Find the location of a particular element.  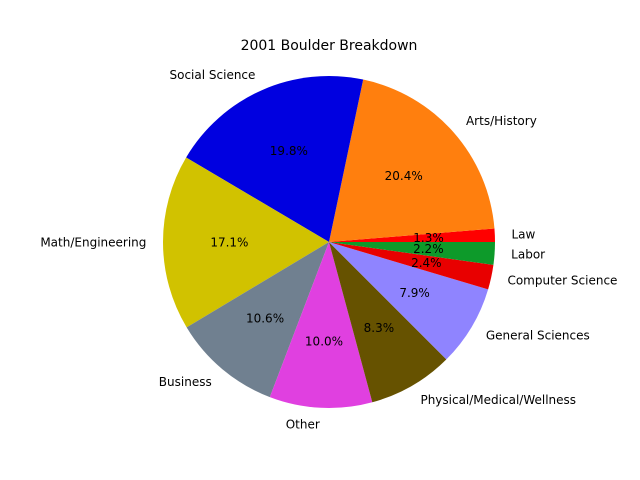

pie-slice-law is located at coordinates (412, 235).